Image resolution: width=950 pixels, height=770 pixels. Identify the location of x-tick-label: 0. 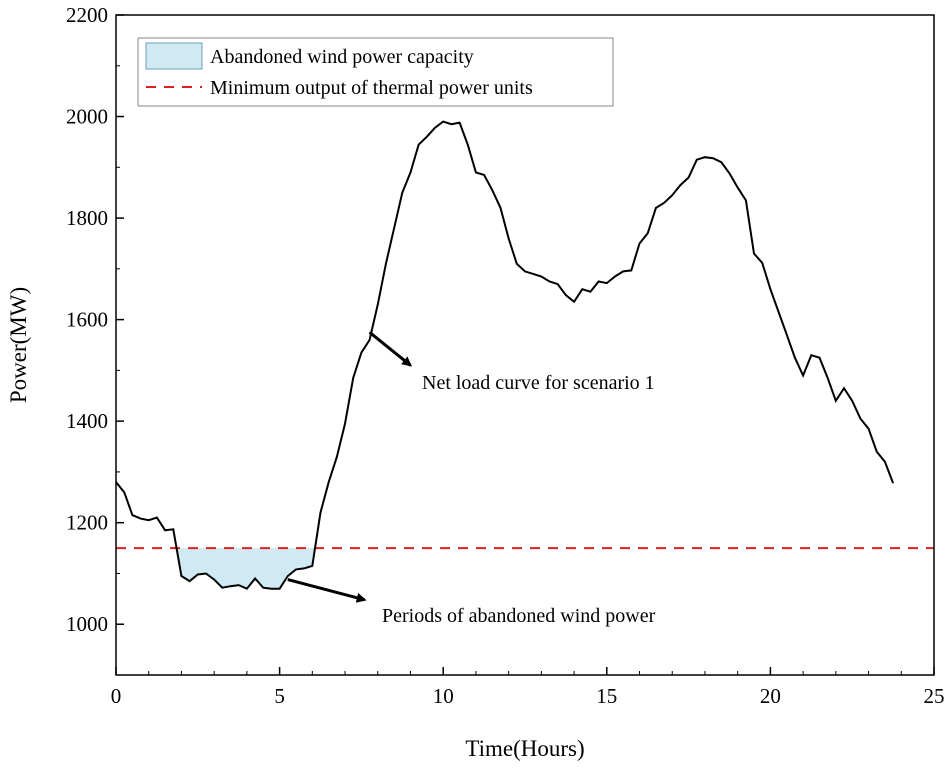
(116, 696).